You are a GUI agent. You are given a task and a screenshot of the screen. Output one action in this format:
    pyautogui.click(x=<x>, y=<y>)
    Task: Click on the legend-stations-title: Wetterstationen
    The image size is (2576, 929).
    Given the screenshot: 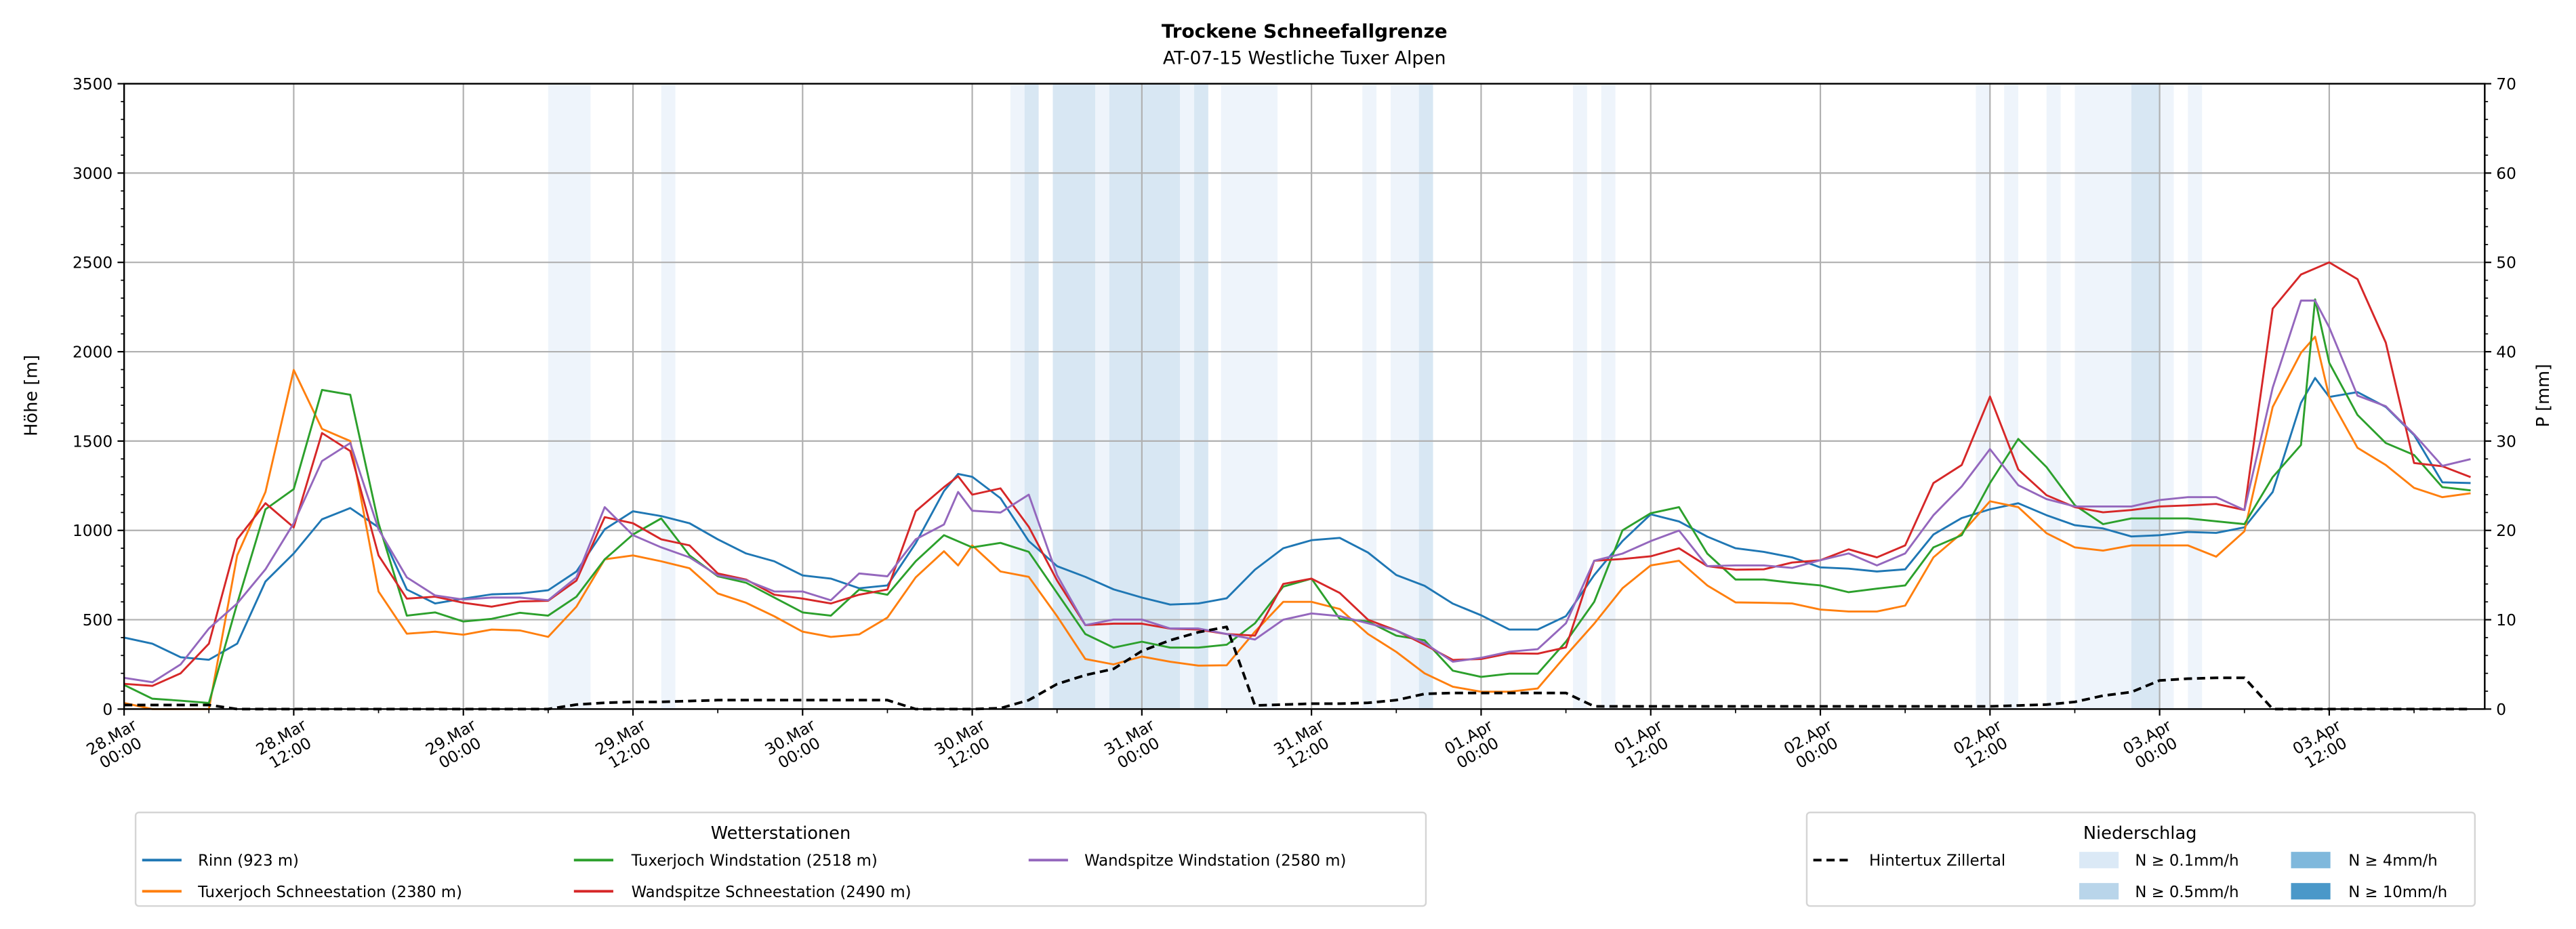 What is the action you would take?
    pyautogui.click(x=781, y=833)
    